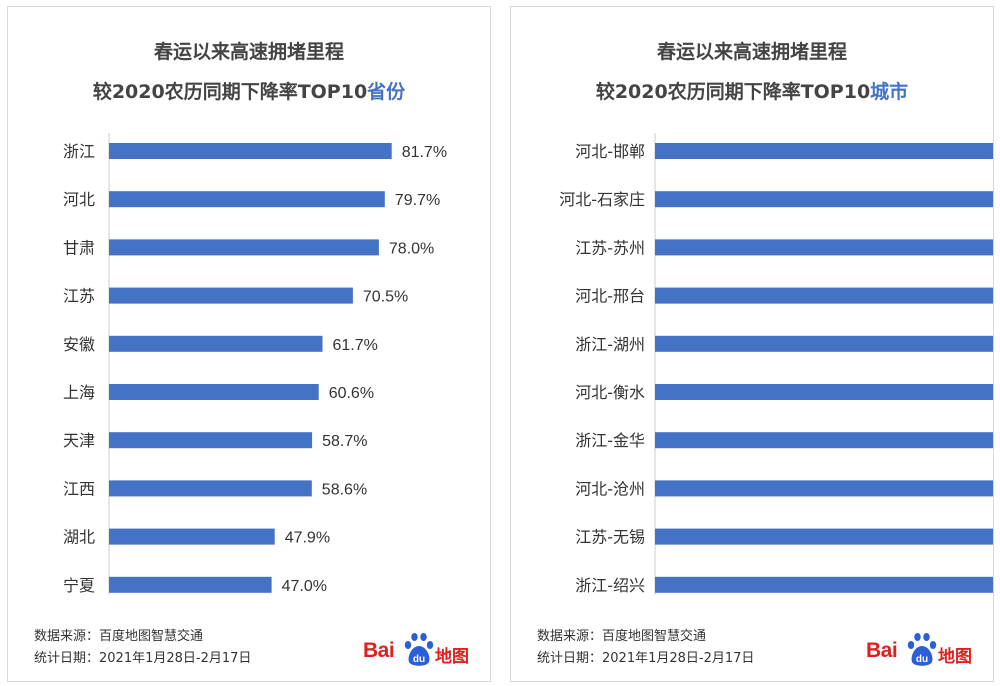 This screenshot has height=686, width=1000. Describe the element at coordinates (304, 586) in the screenshot. I see `data-label: 47.0%` at that location.